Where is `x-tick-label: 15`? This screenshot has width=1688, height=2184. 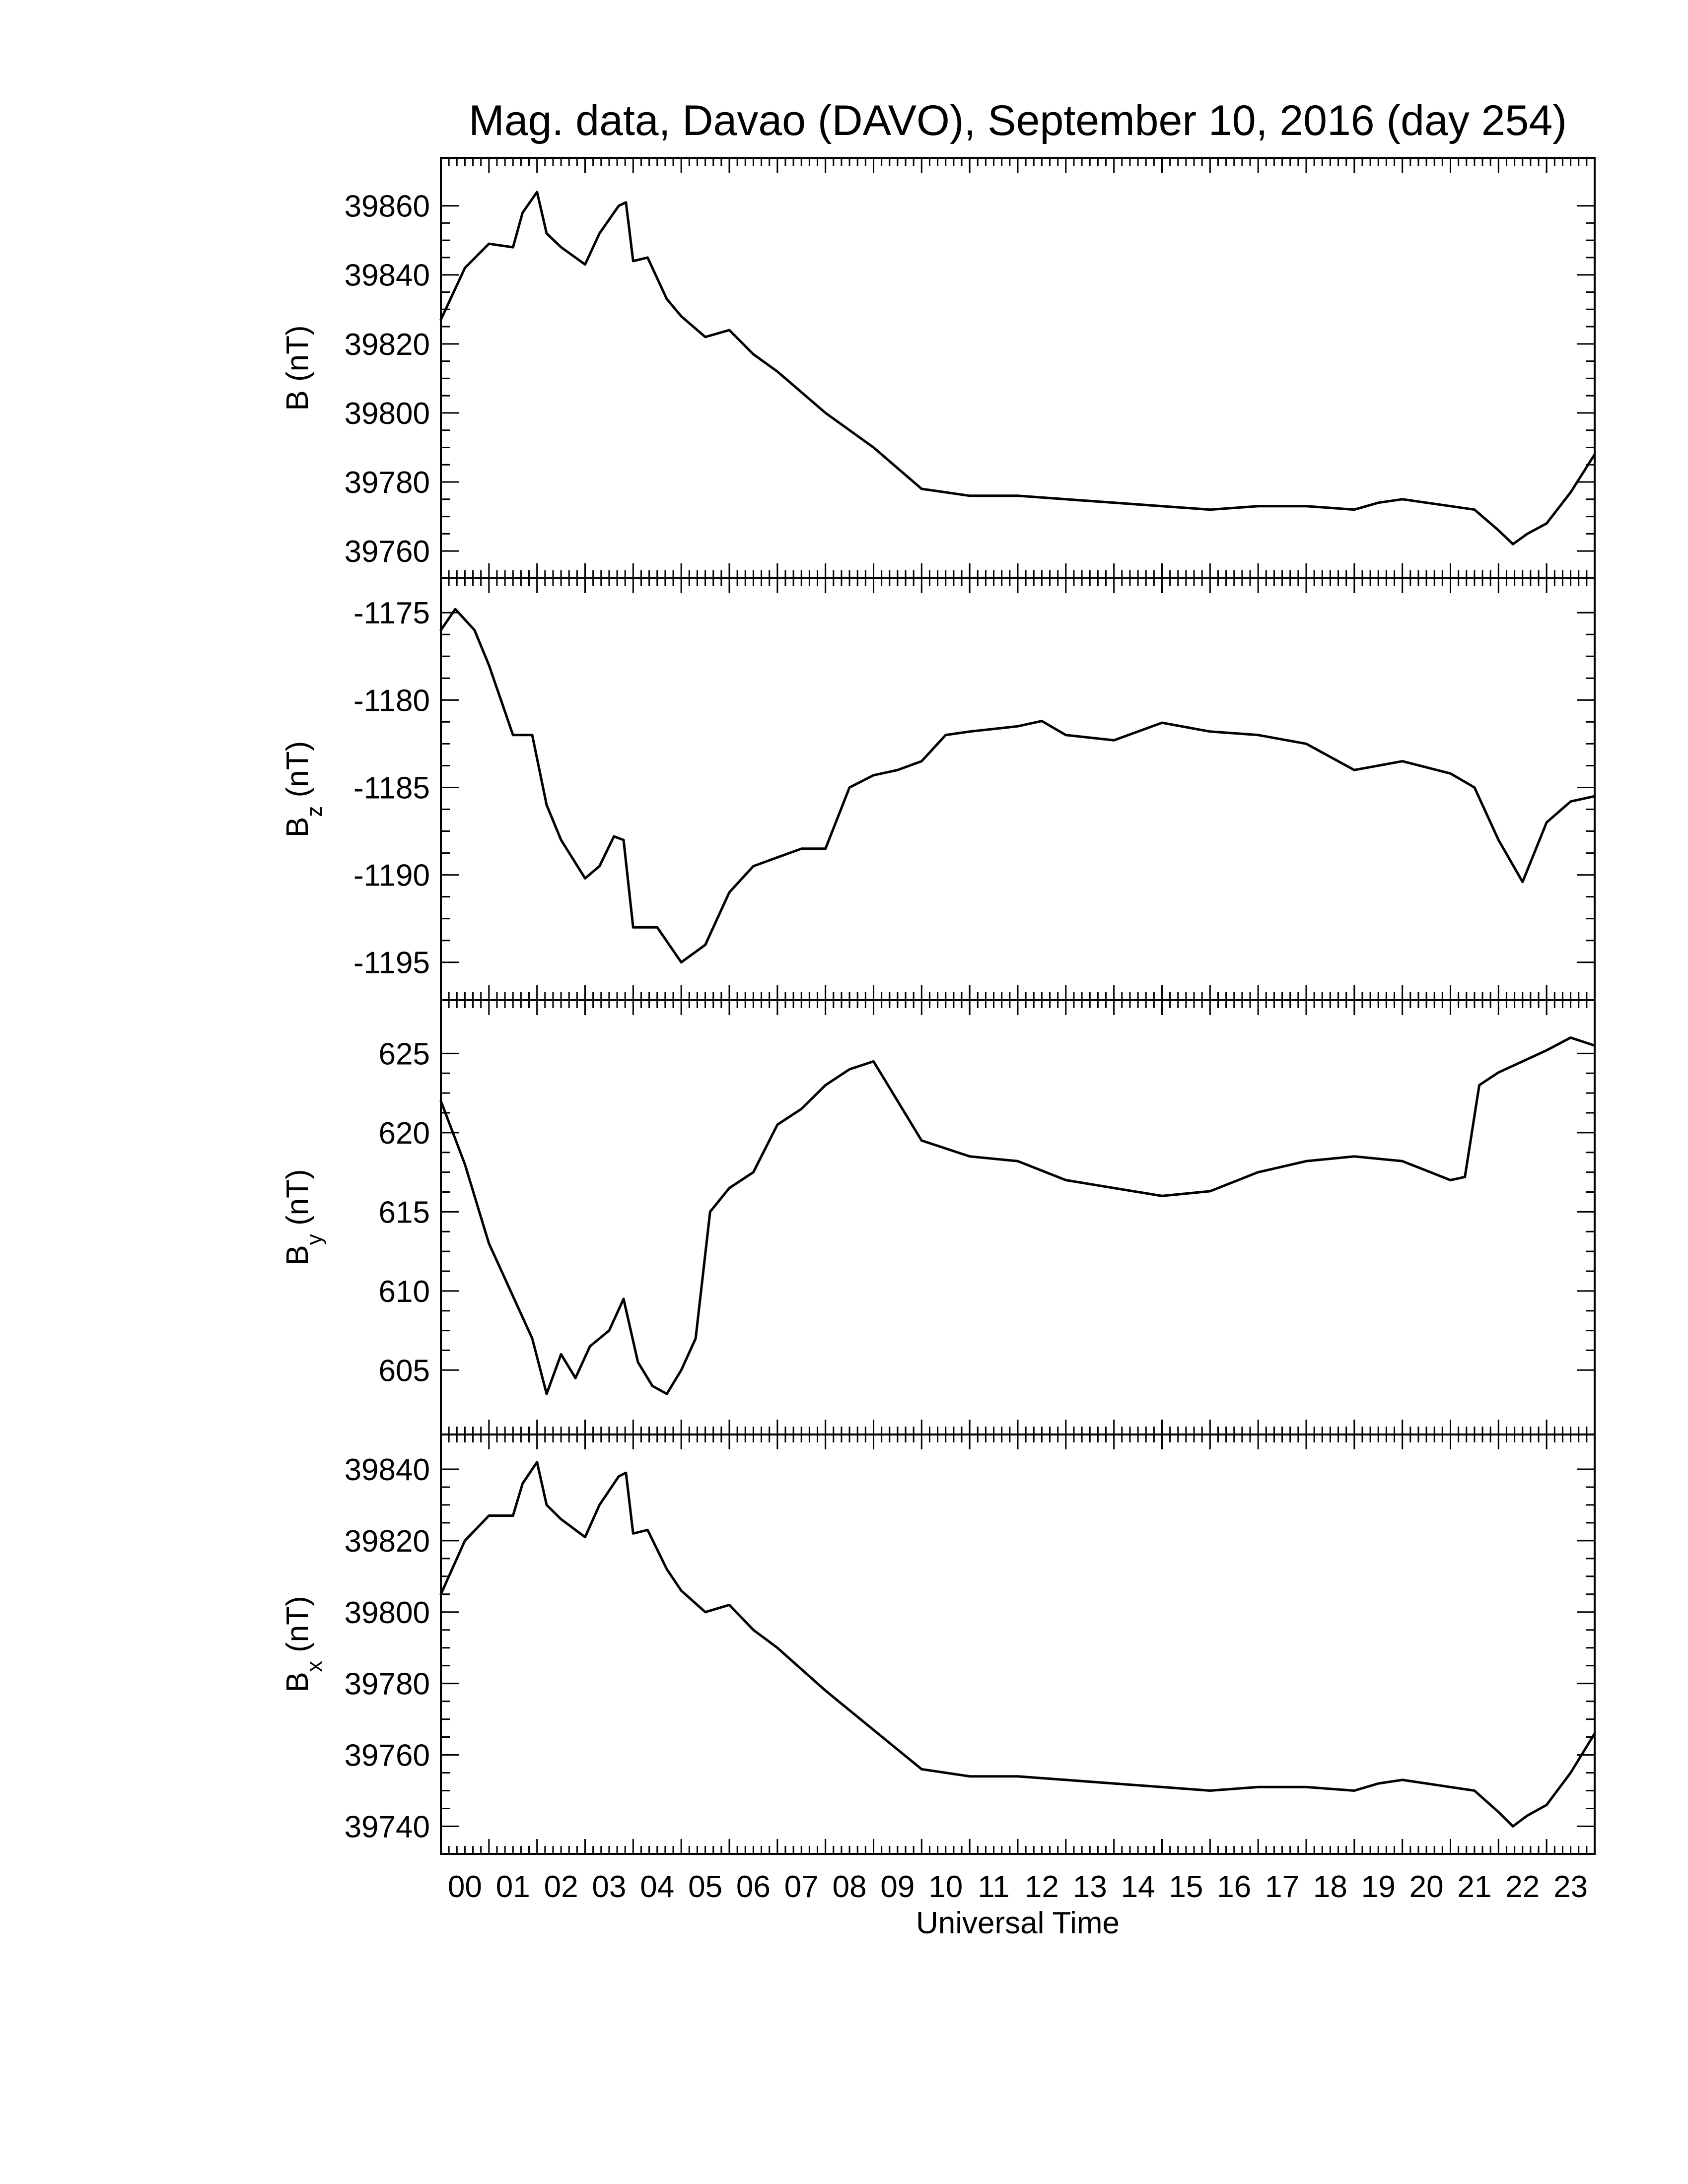 x-tick-label: 15 is located at coordinates (1186, 1887).